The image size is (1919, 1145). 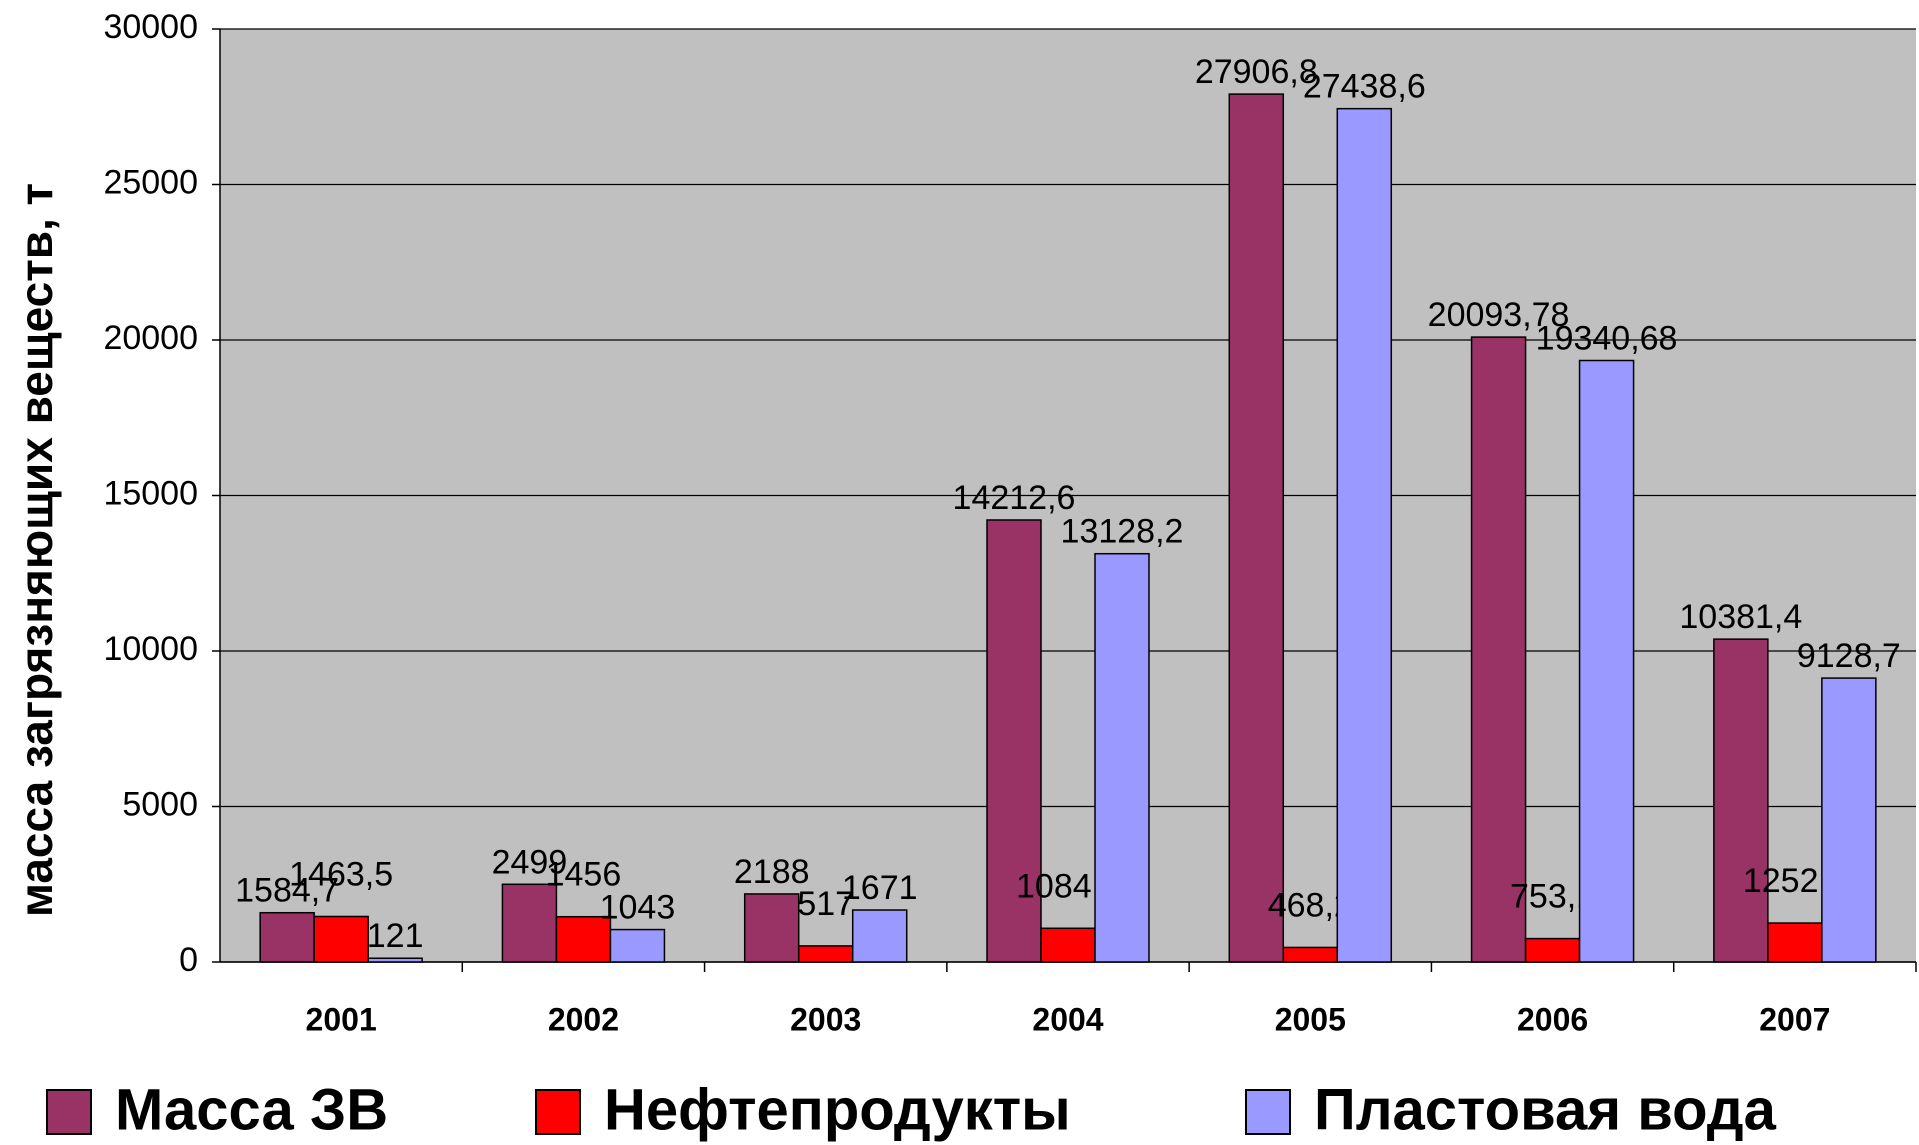 I want to click on data-label: 1043, so click(x=638, y=908).